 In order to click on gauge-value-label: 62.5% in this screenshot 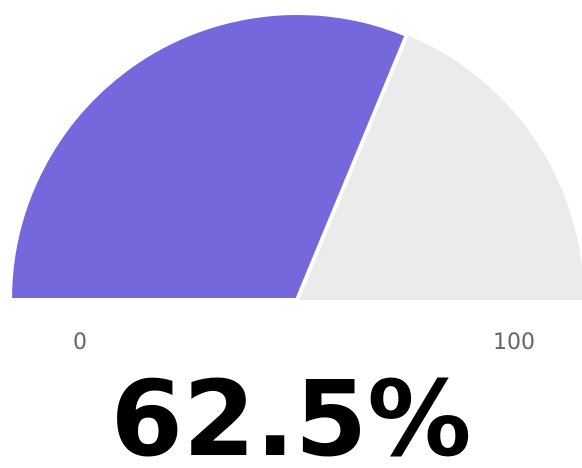, I will do `click(291, 413)`.